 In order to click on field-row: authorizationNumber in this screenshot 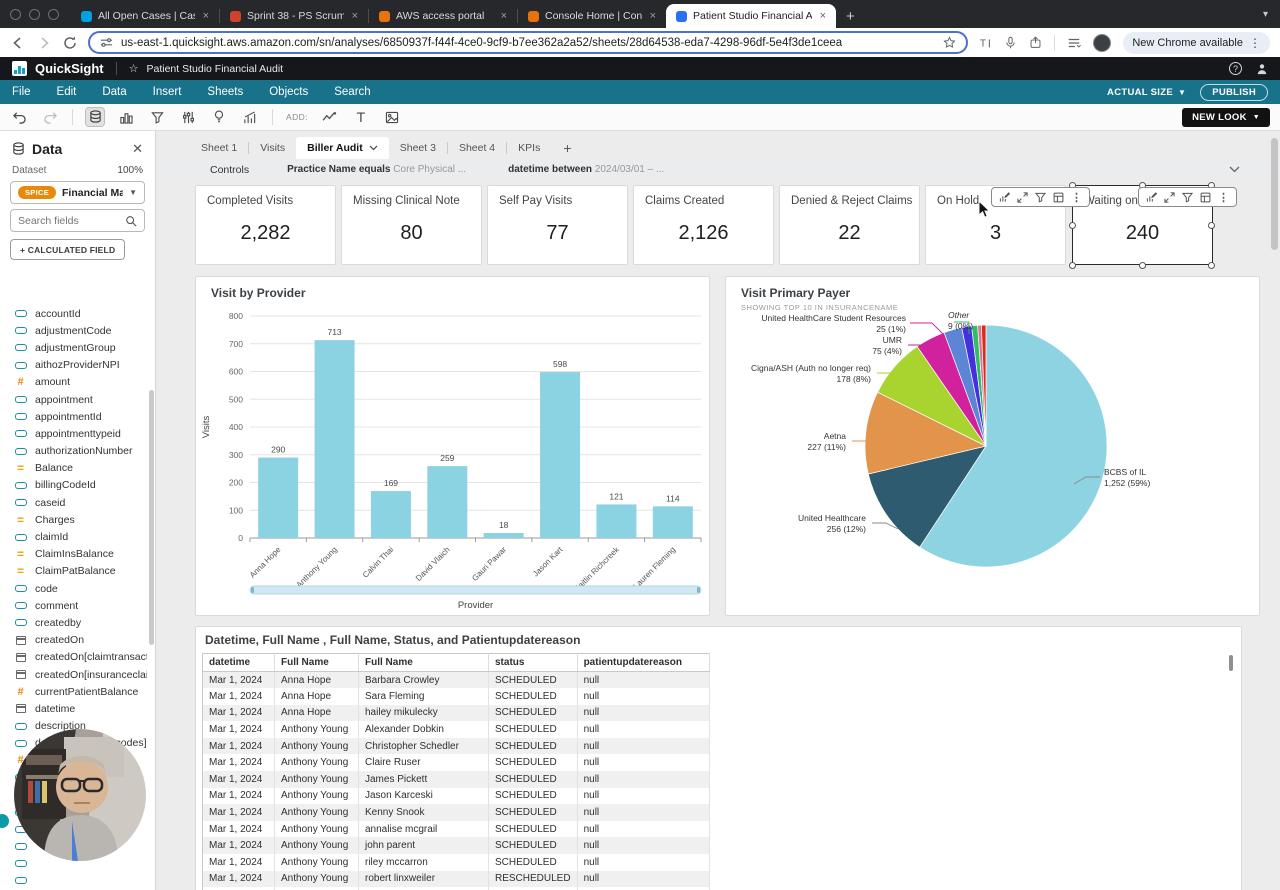, I will do `click(73, 451)`.